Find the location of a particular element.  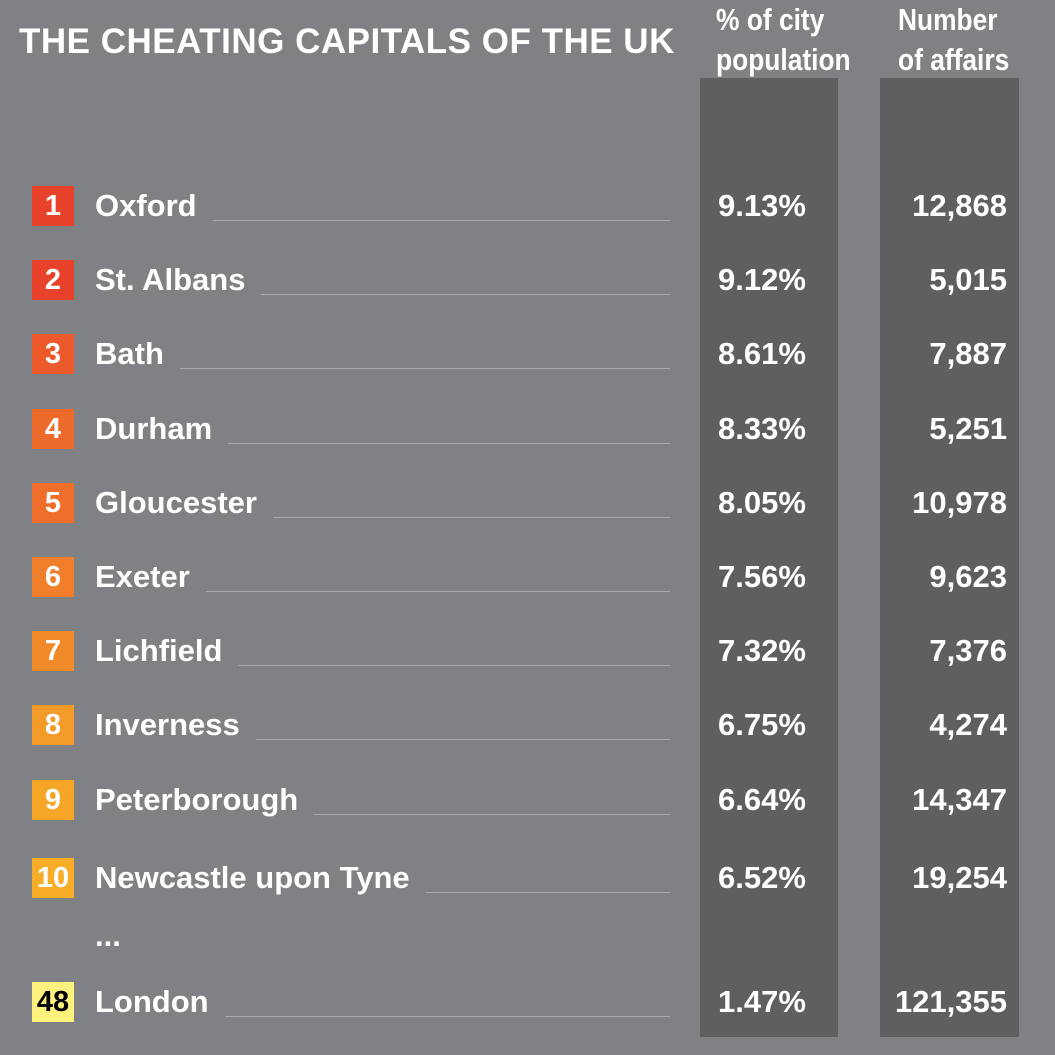

percent-value: 8.05% is located at coordinates (762, 502).